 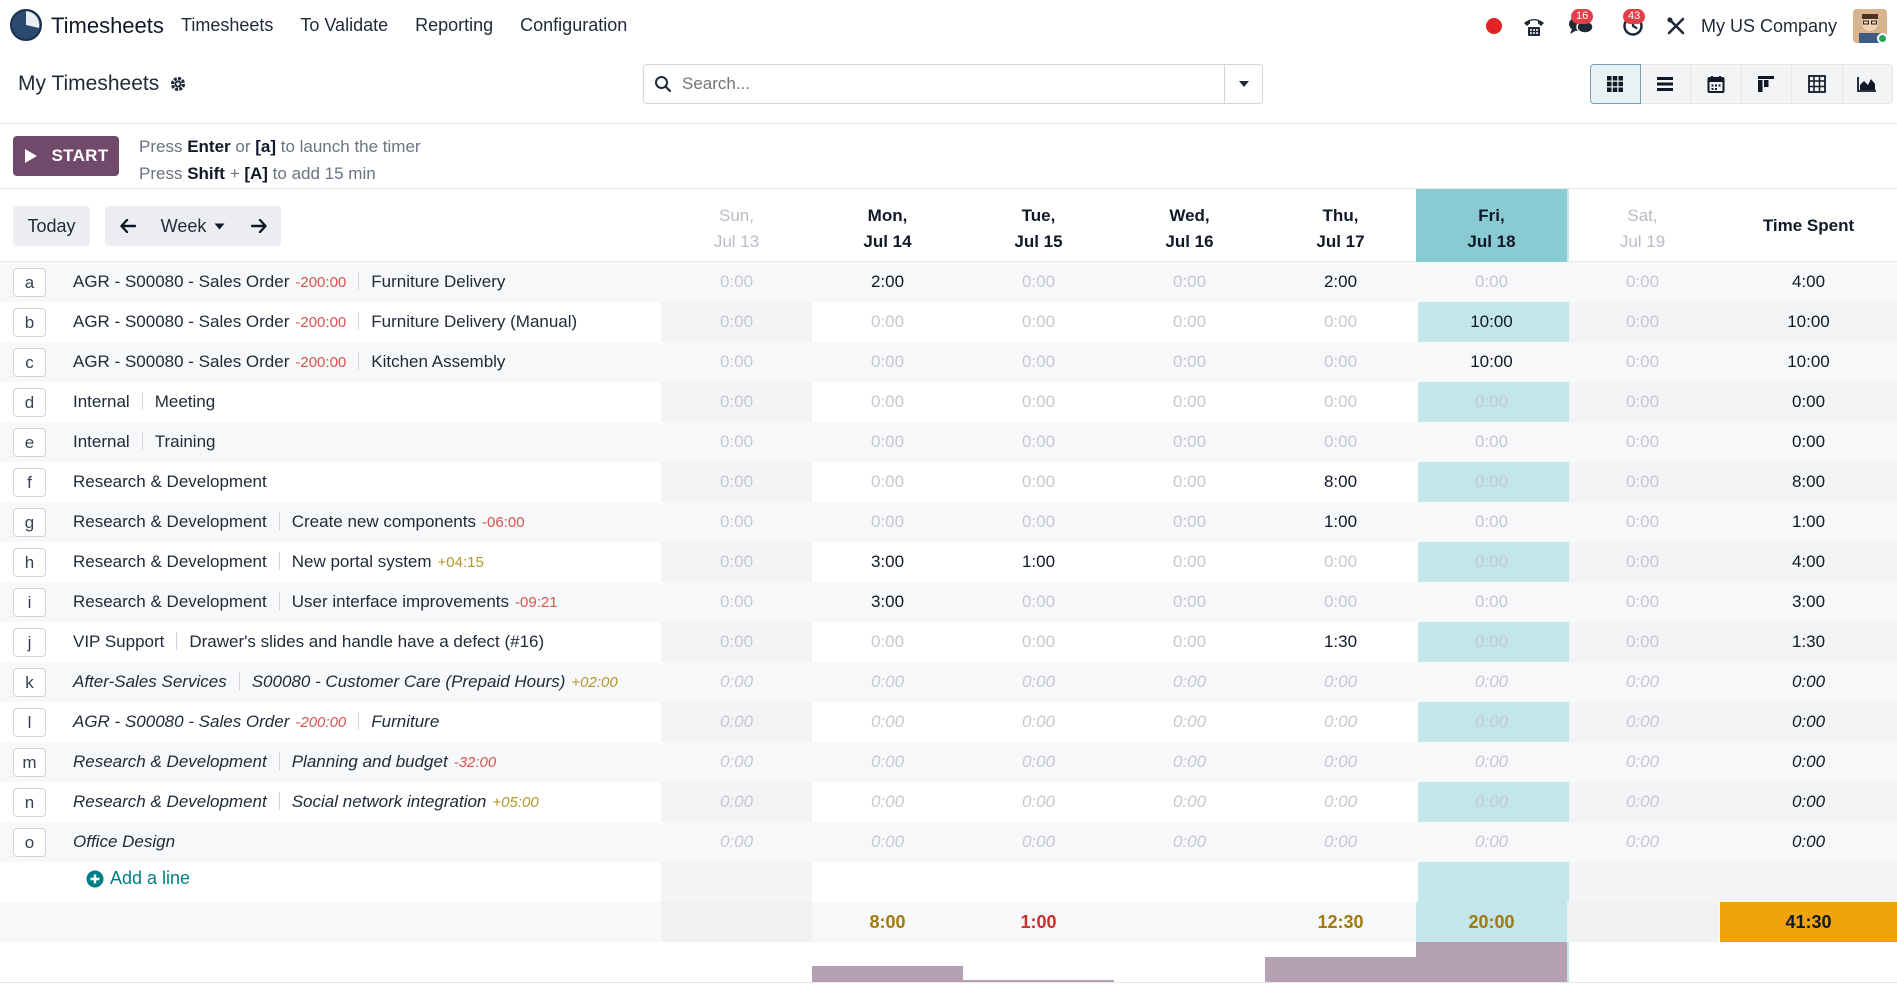 What do you see at coordinates (1340, 481) in the screenshot?
I see `hours-cell: 8:00` at bounding box center [1340, 481].